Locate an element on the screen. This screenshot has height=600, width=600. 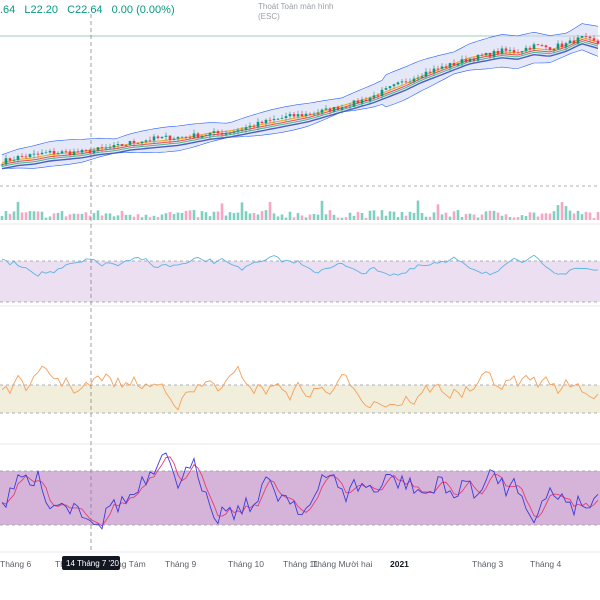
mfi-band is located at coordinates (300, 399).